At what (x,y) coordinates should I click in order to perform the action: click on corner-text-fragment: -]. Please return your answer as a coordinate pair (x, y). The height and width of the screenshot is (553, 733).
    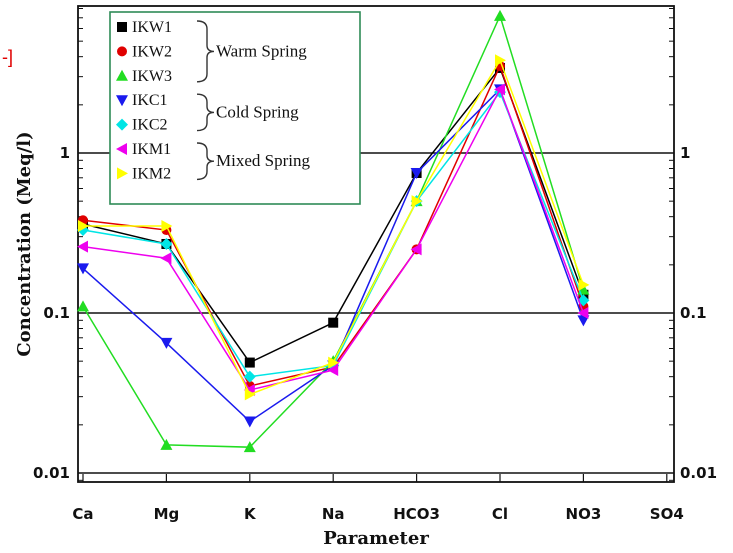
    Looking at the image, I should click on (7, 57).